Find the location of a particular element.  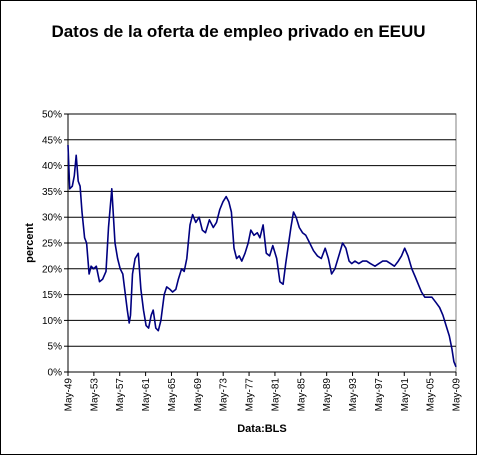

y-tick-label: 5% is located at coordinates (55, 347).